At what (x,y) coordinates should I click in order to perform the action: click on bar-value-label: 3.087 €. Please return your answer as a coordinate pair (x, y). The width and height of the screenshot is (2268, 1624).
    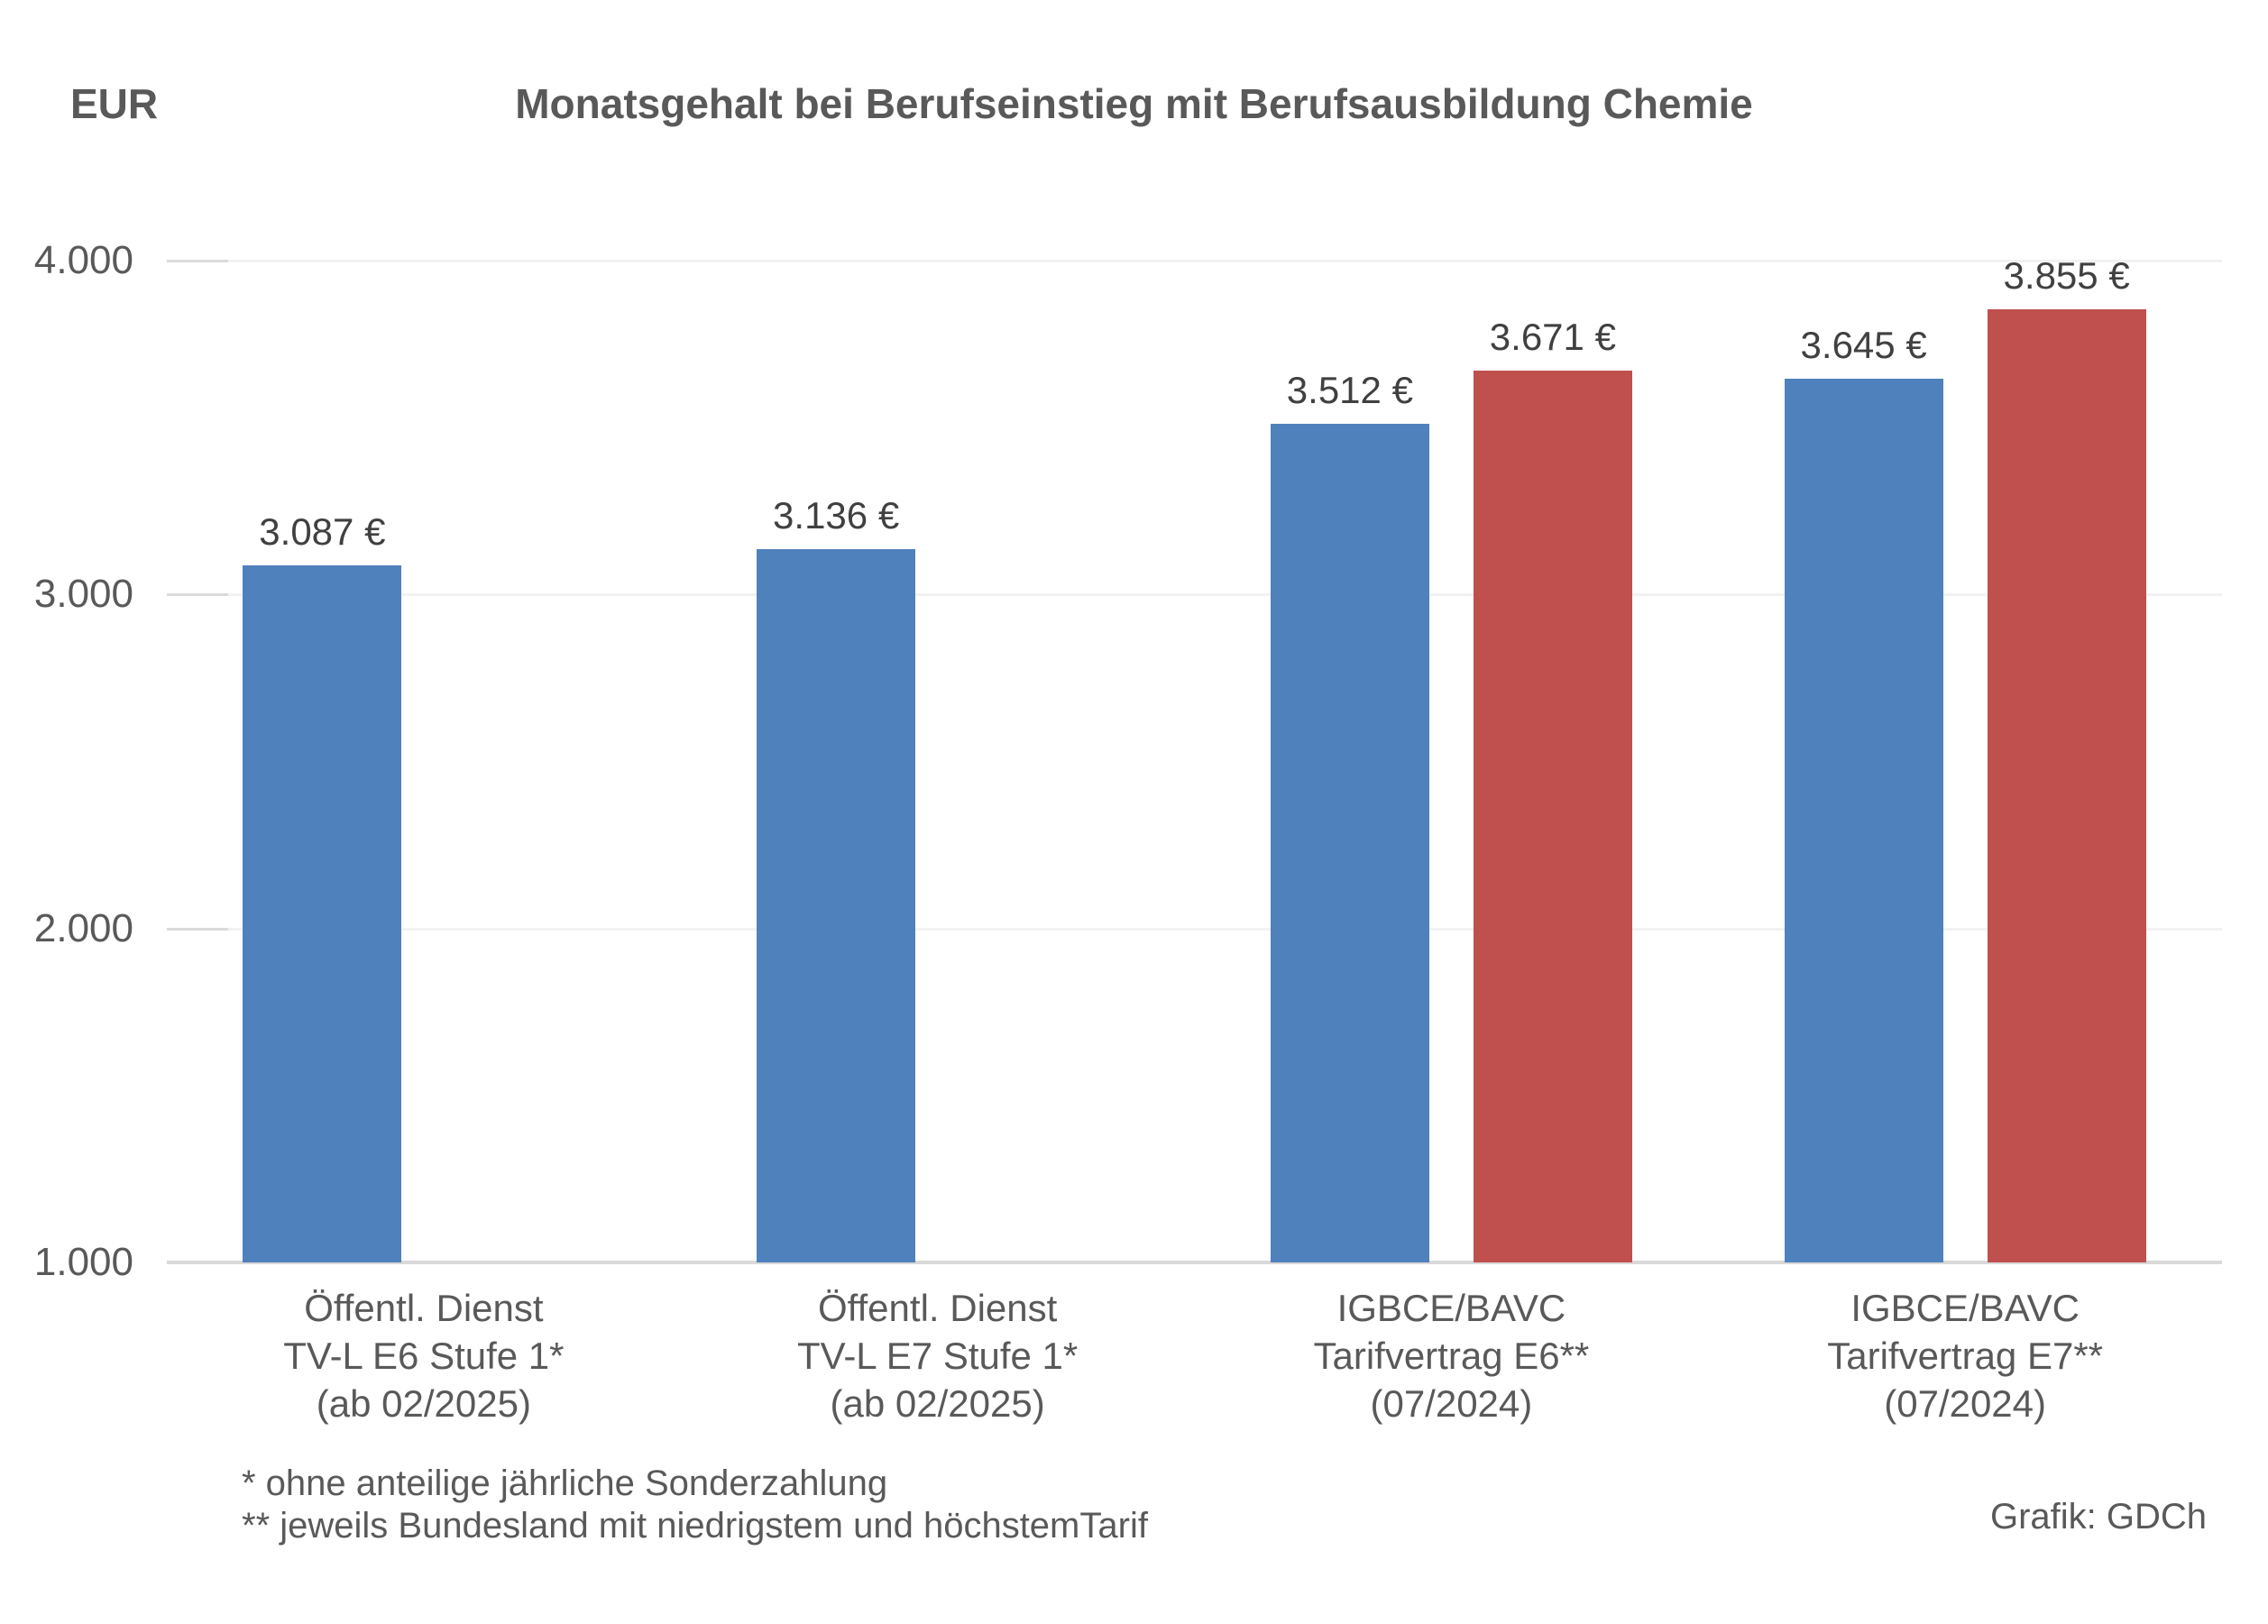
    Looking at the image, I should click on (322, 532).